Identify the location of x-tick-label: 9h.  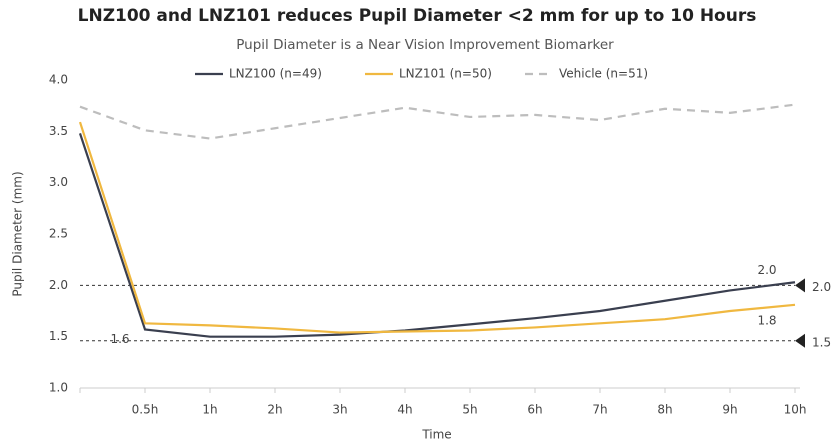
(729, 410).